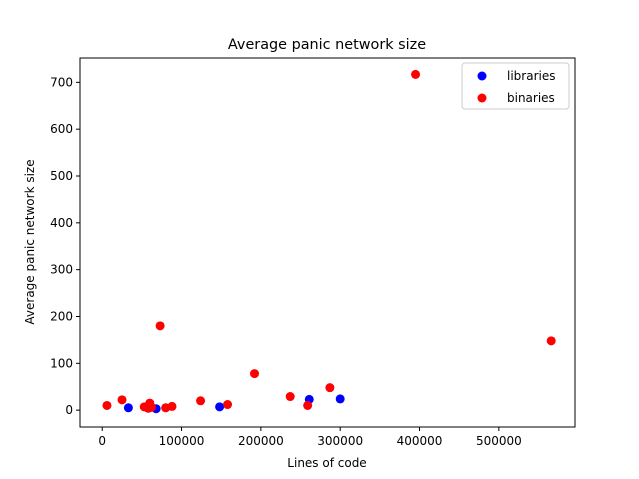 Image resolution: width=639 pixels, height=479 pixels. I want to click on libraries-legend-marker, so click(482, 76).